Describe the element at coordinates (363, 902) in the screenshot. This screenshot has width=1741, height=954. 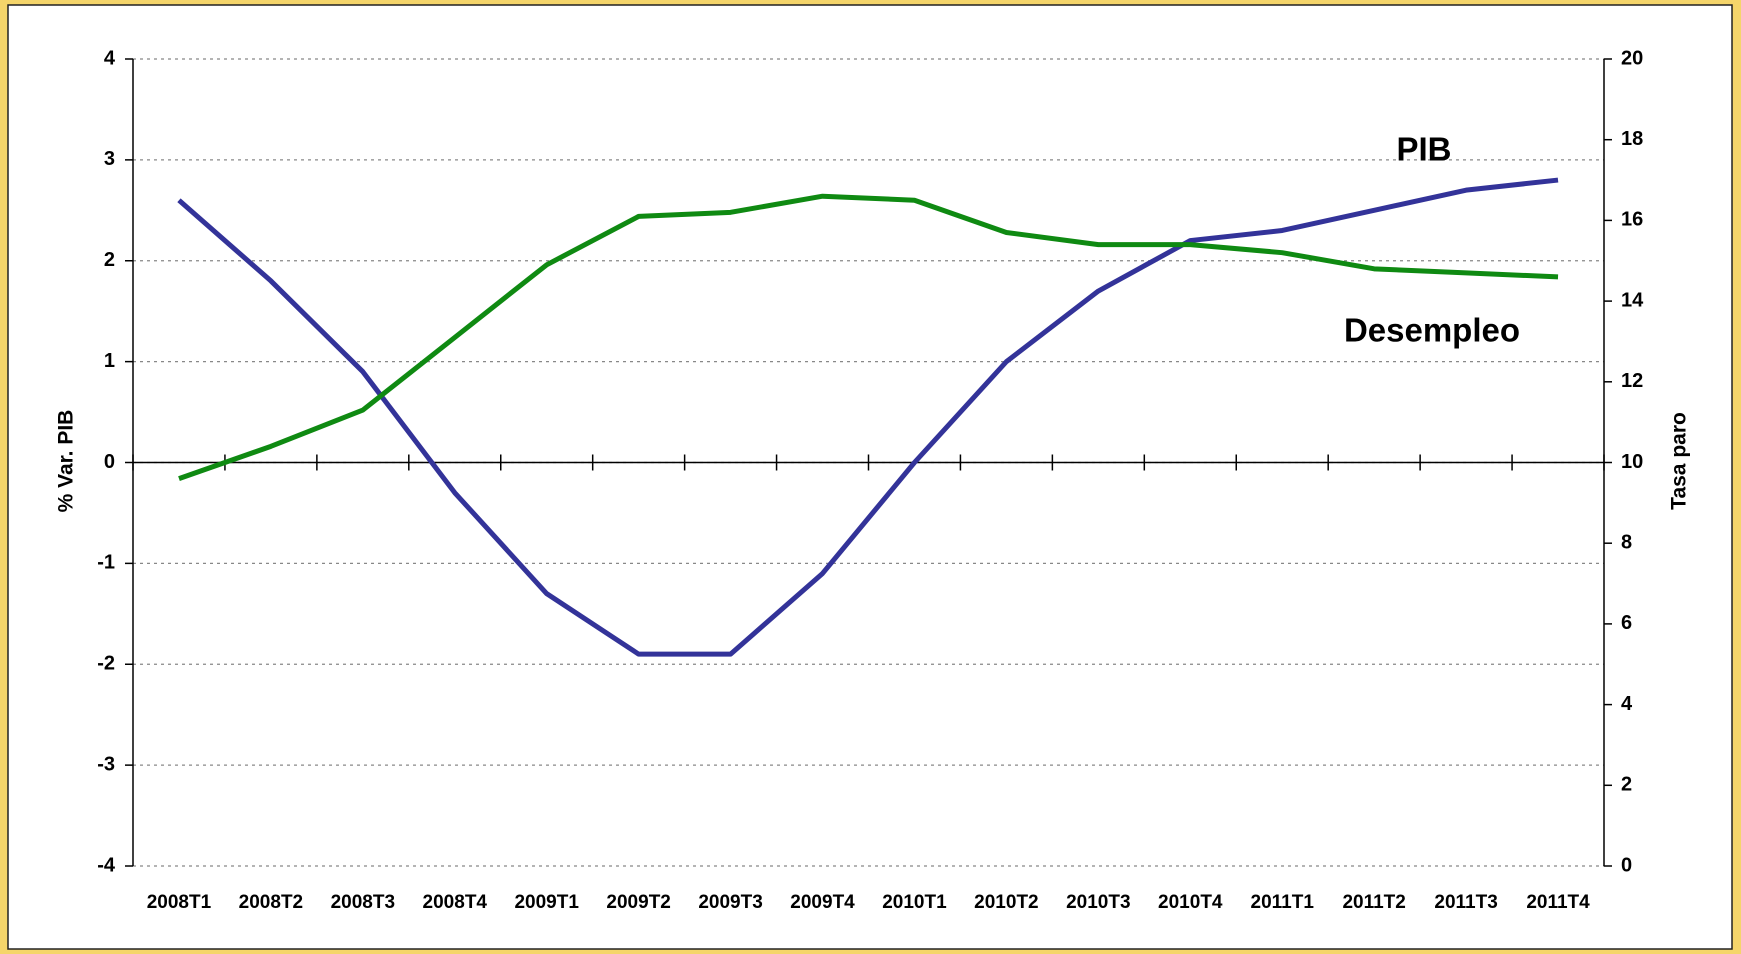
I see `x-tick-label: 2008T3` at that location.